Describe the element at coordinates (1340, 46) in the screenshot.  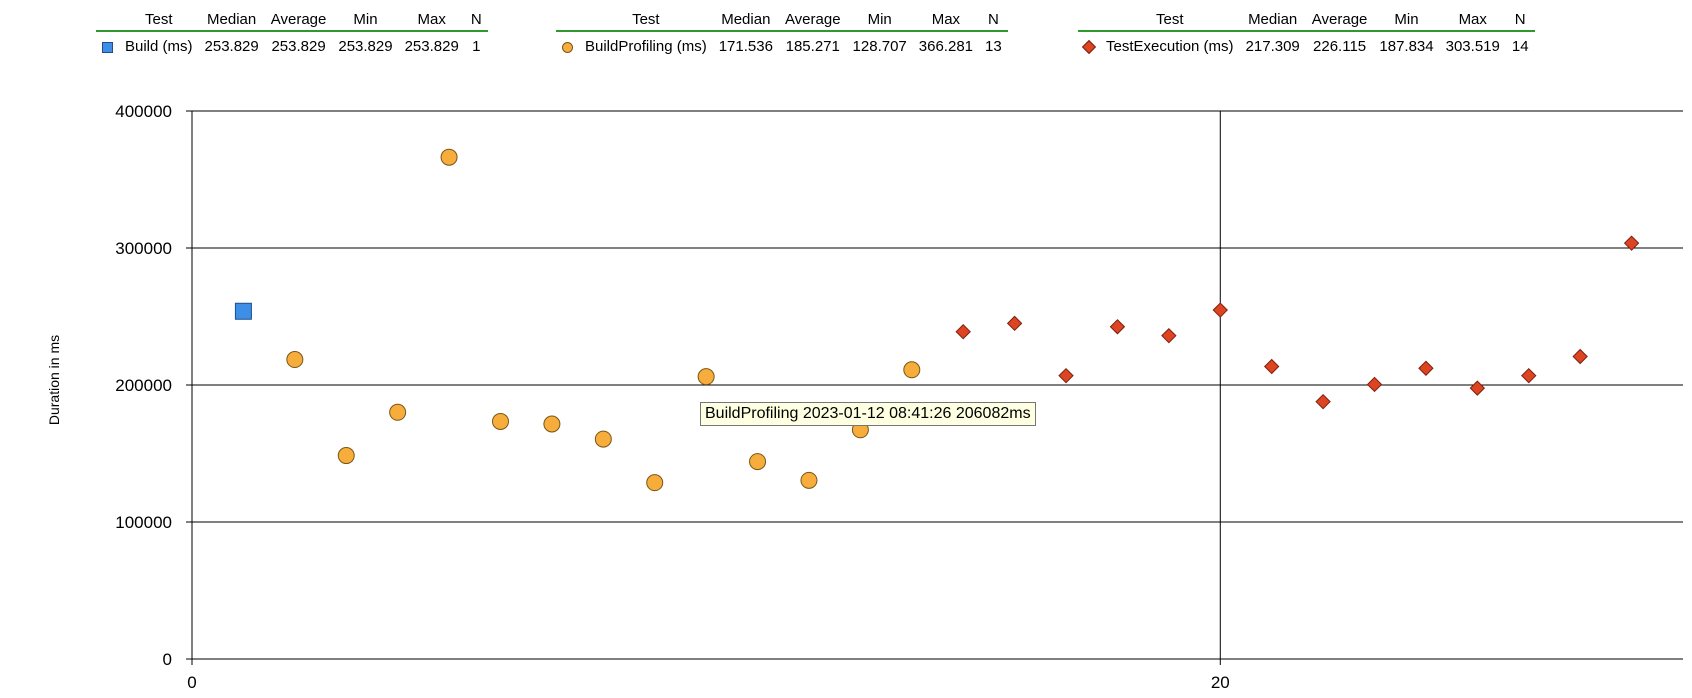
I see `legend-average: 226.115` at that location.